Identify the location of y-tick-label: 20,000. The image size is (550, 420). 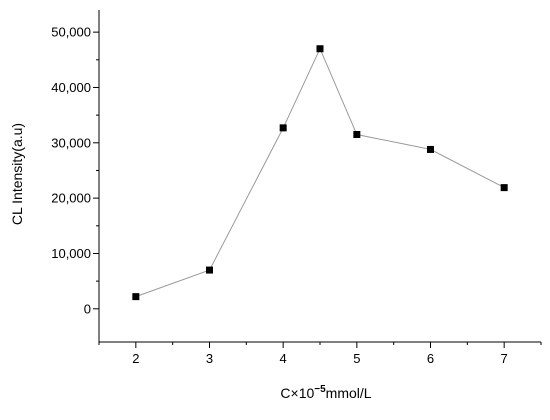
(71, 198).